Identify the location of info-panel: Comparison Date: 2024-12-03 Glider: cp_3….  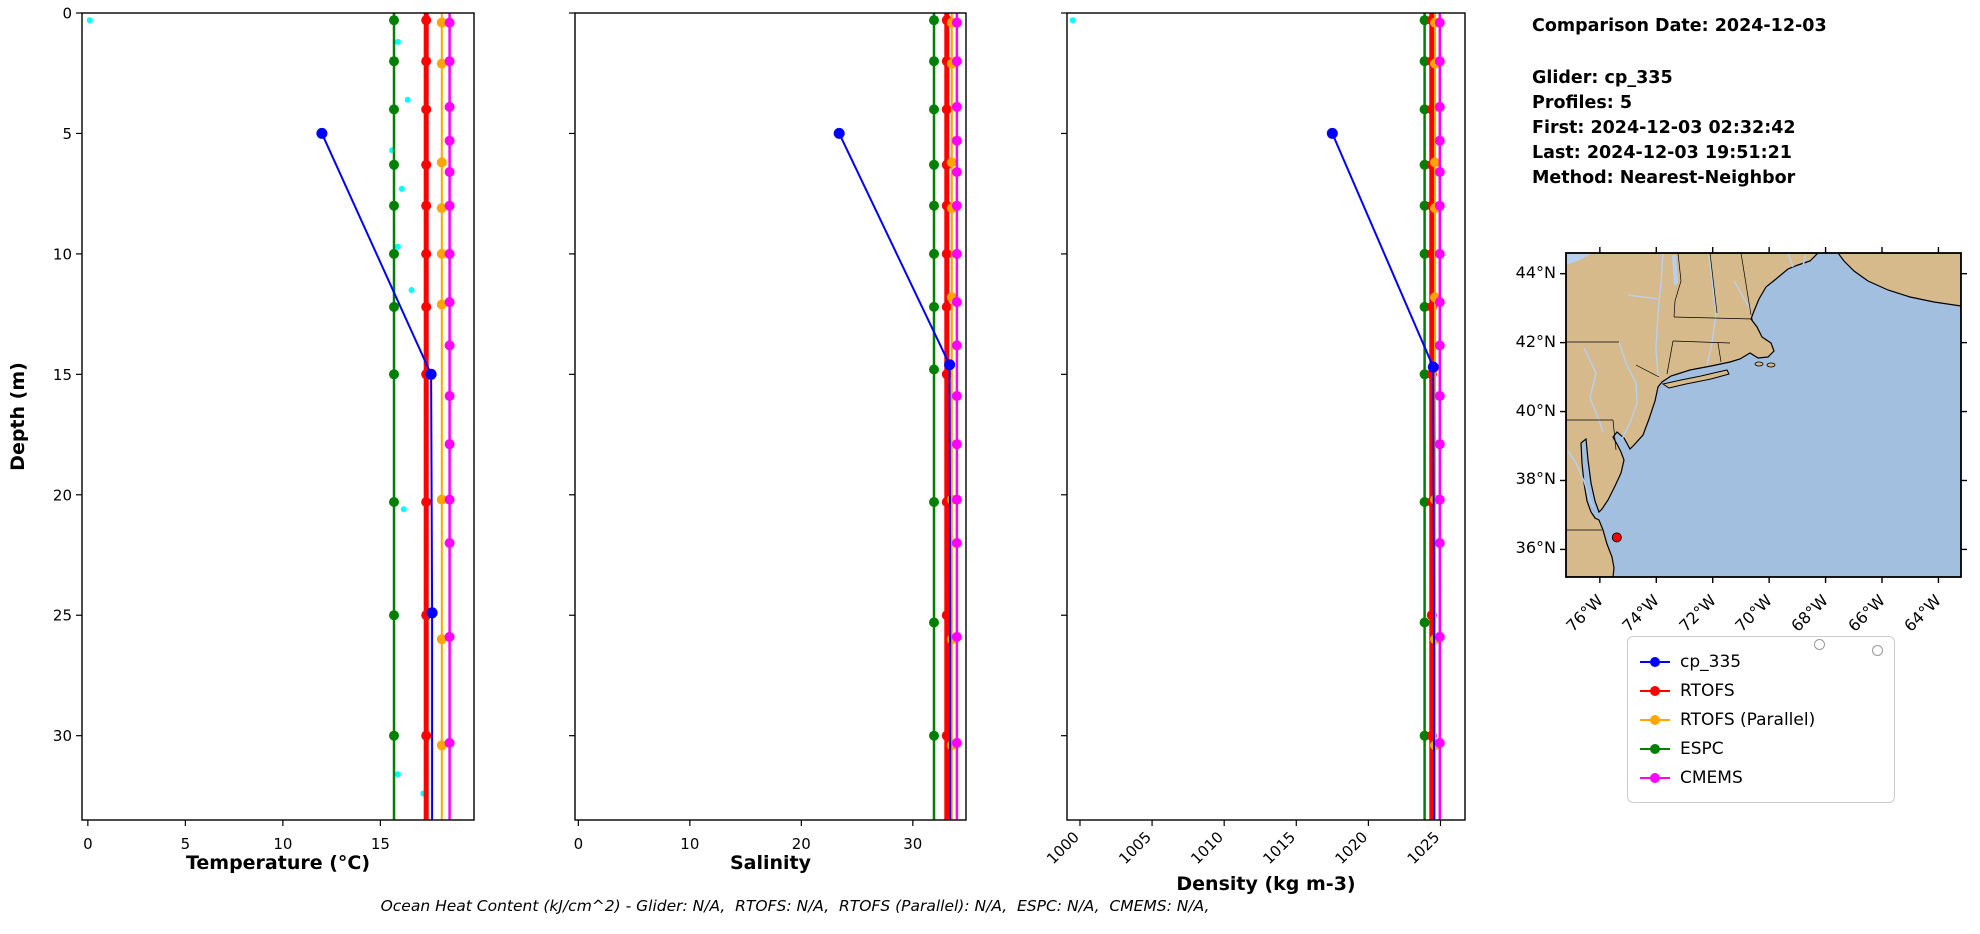
(1679, 102).